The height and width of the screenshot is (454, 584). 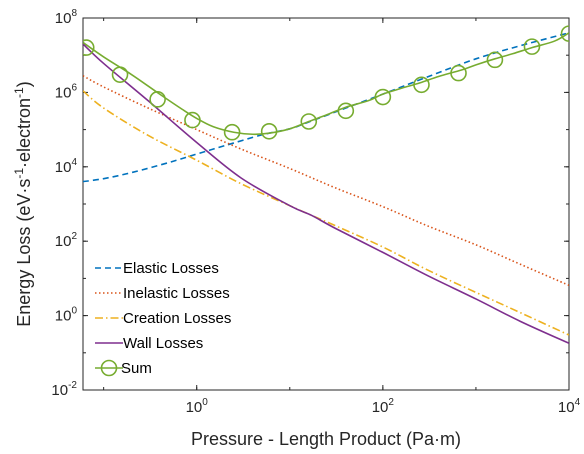 What do you see at coordinates (569, 406) in the screenshot?
I see `x-tick-label-2: 10⁴` at bounding box center [569, 406].